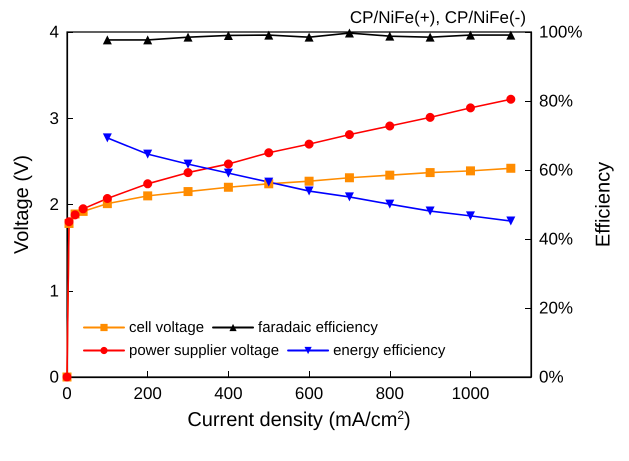 The image size is (629, 461). Describe the element at coordinates (560, 32) in the screenshot. I see `y2-tick-label: 100%` at that location.